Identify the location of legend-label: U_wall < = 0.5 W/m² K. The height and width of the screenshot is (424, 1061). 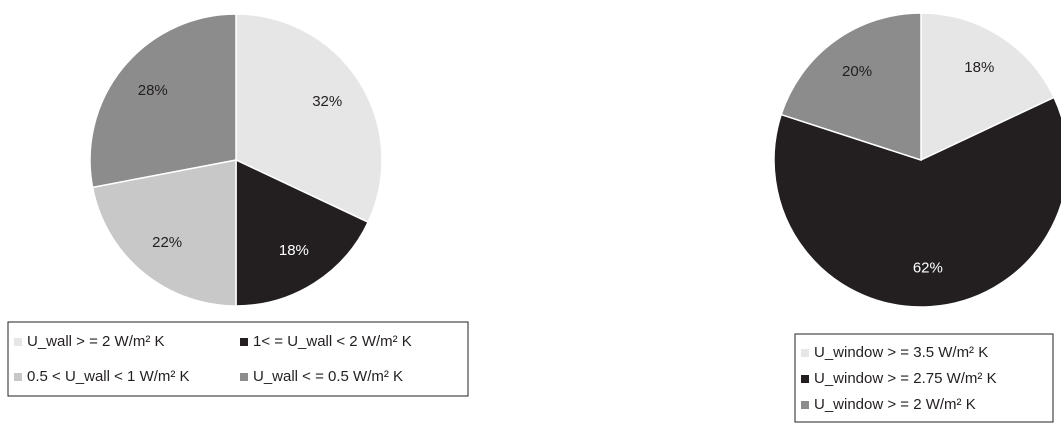
(328, 376).